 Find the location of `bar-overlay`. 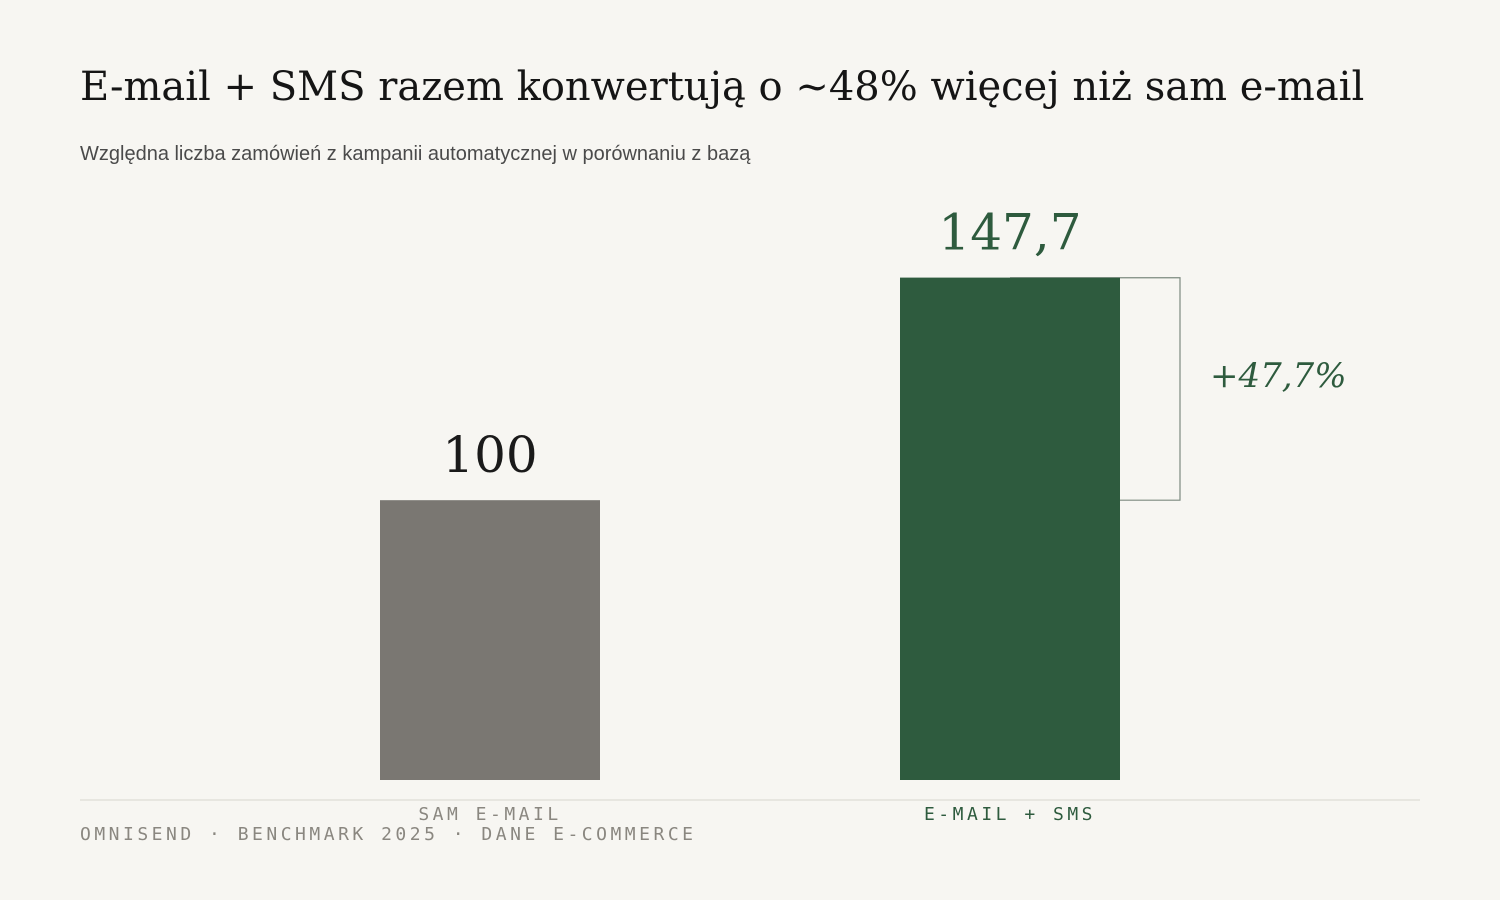

bar-overlay is located at coordinates (1010, 528).